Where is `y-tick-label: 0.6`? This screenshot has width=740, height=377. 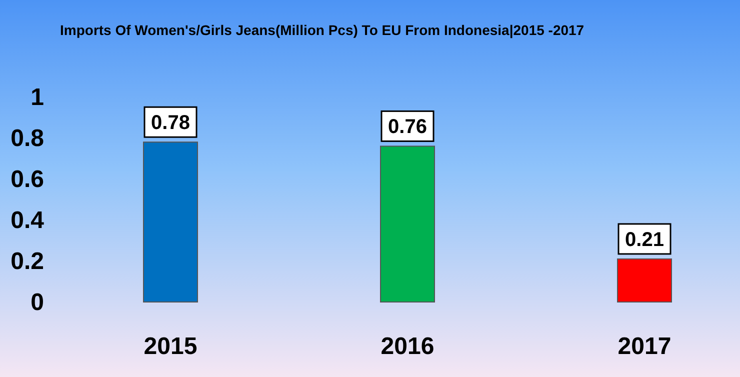
y-tick-label: 0.6 is located at coordinates (27, 179).